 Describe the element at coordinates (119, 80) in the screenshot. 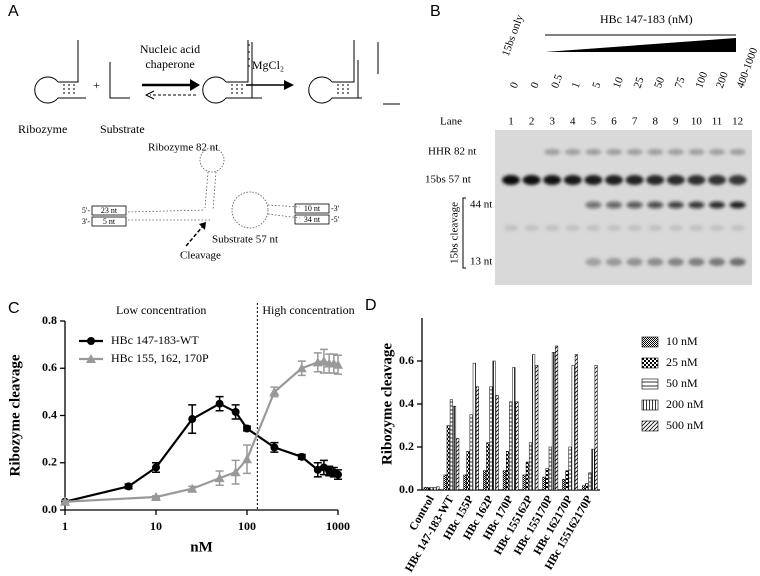

I see `substrate-glyph` at that location.